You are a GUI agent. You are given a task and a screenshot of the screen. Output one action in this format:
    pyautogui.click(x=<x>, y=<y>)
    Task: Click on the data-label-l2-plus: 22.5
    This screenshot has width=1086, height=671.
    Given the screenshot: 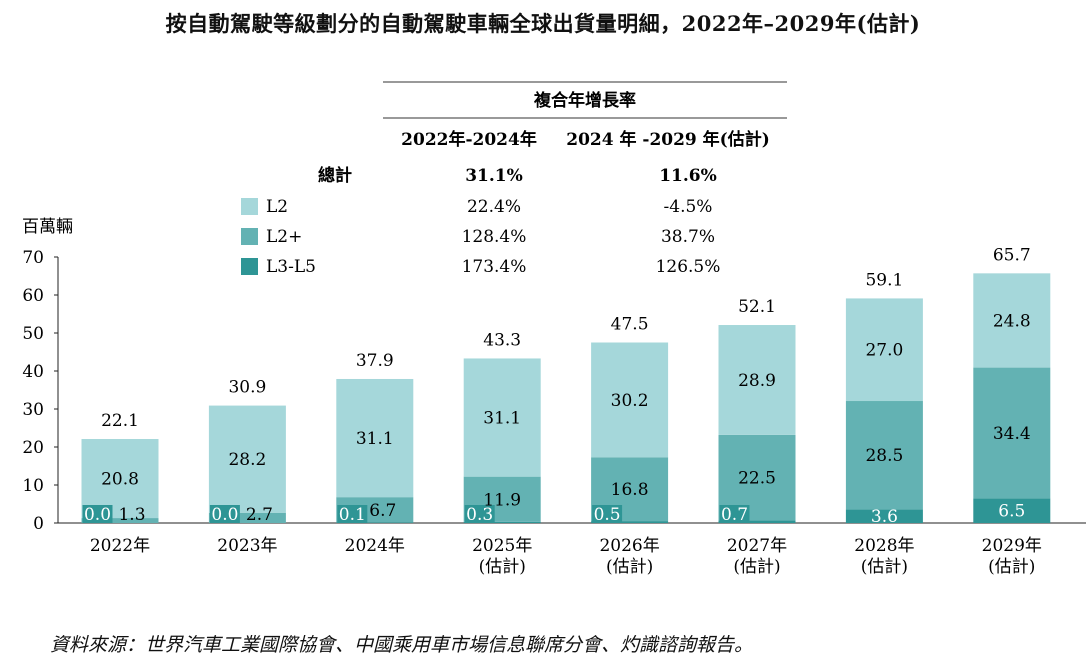 What is the action you would take?
    pyautogui.click(x=757, y=479)
    